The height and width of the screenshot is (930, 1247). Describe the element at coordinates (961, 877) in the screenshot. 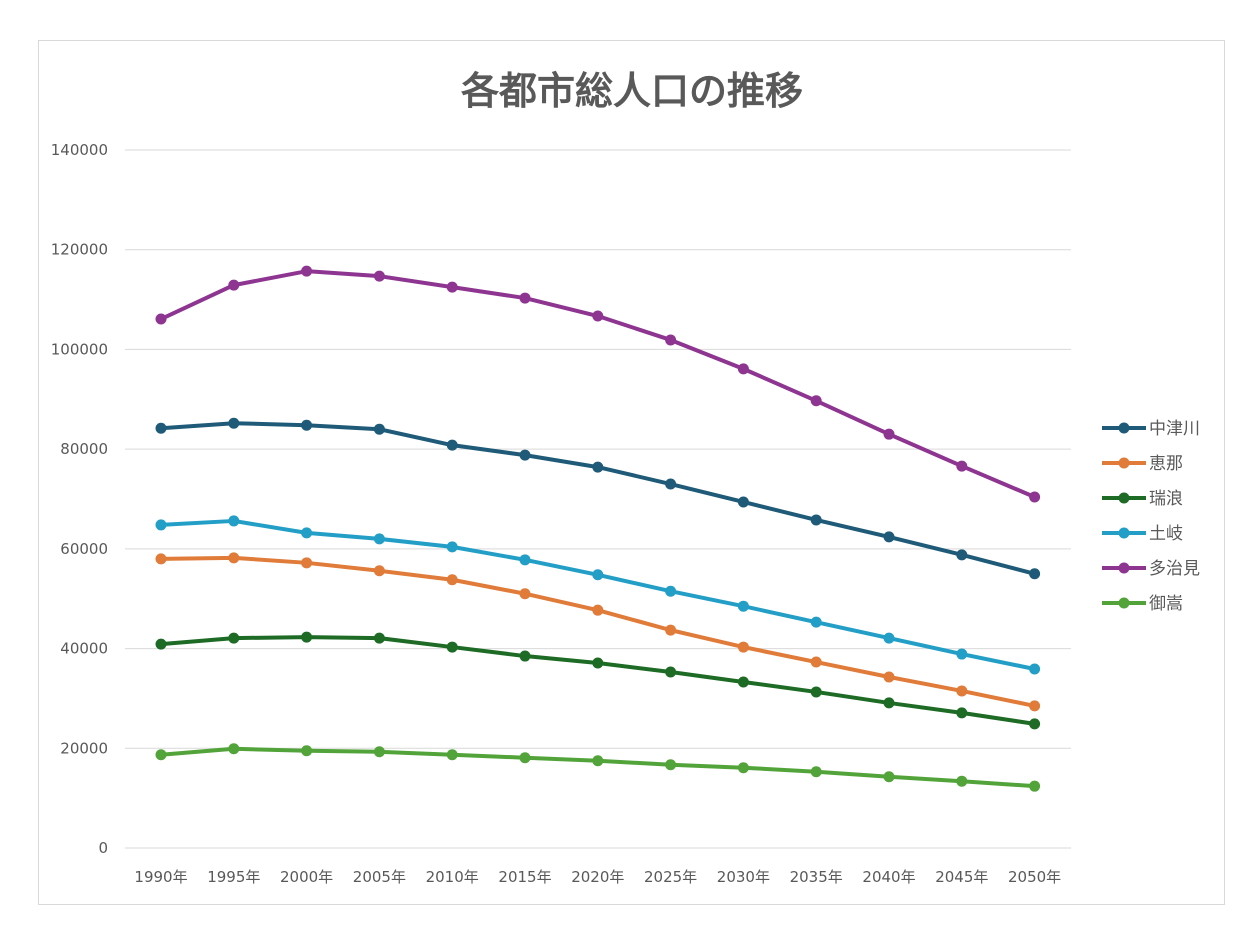

I see `x-tick-label: 2045年` at that location.